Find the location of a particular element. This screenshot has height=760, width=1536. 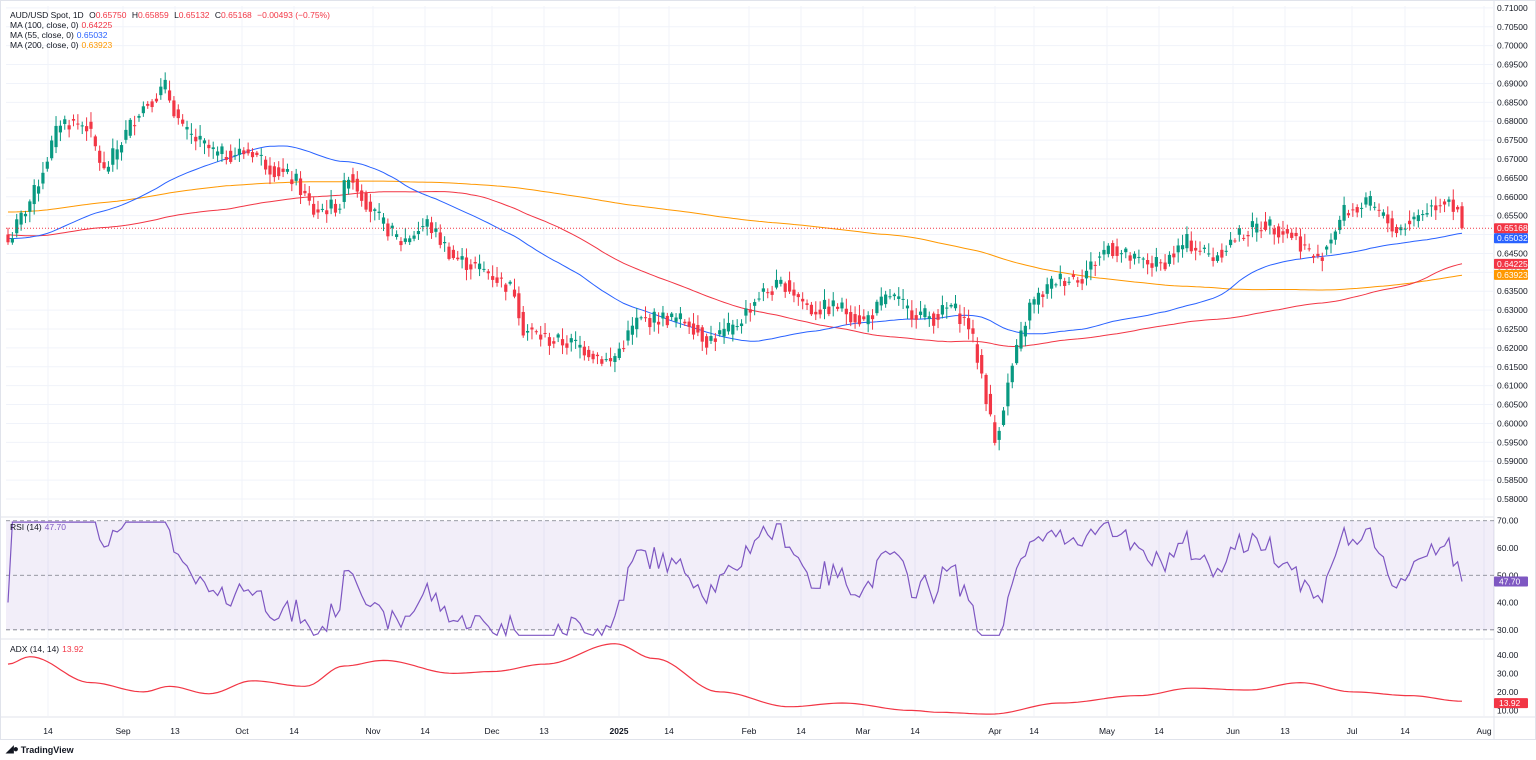

price-tick-label: 0.63500 is located at coordinates (1512, 291).